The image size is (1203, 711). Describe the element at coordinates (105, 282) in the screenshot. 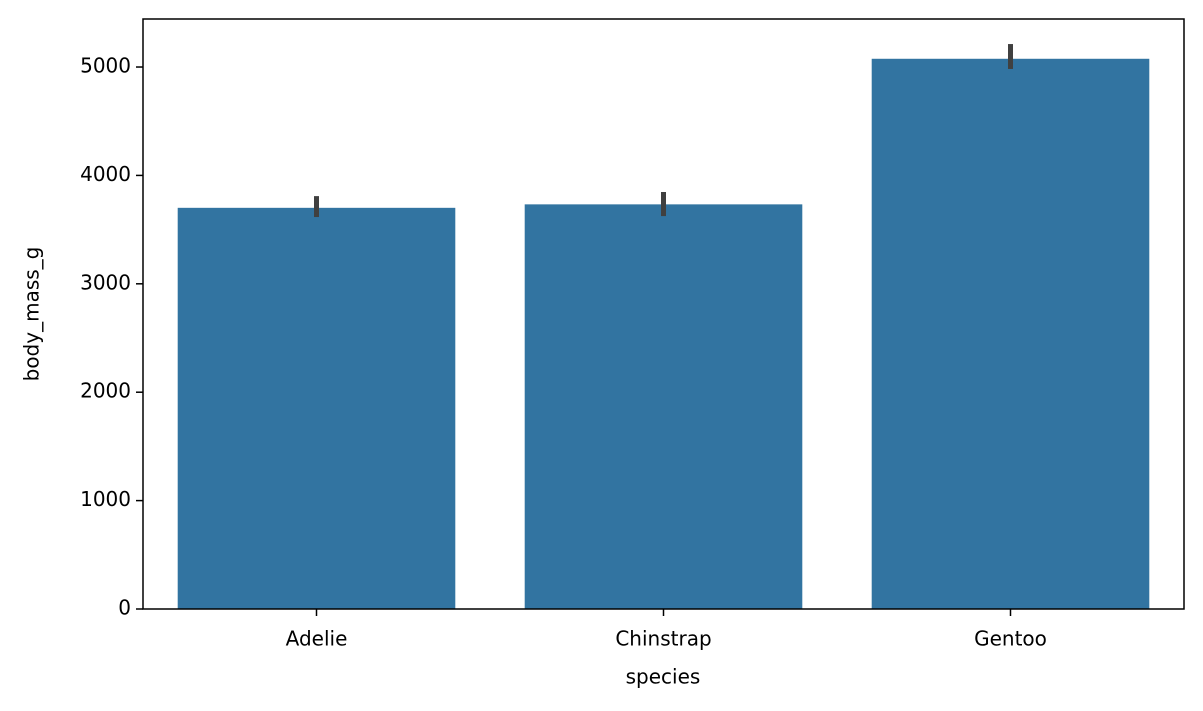

I see `y-tick-label: 3000` at that location.